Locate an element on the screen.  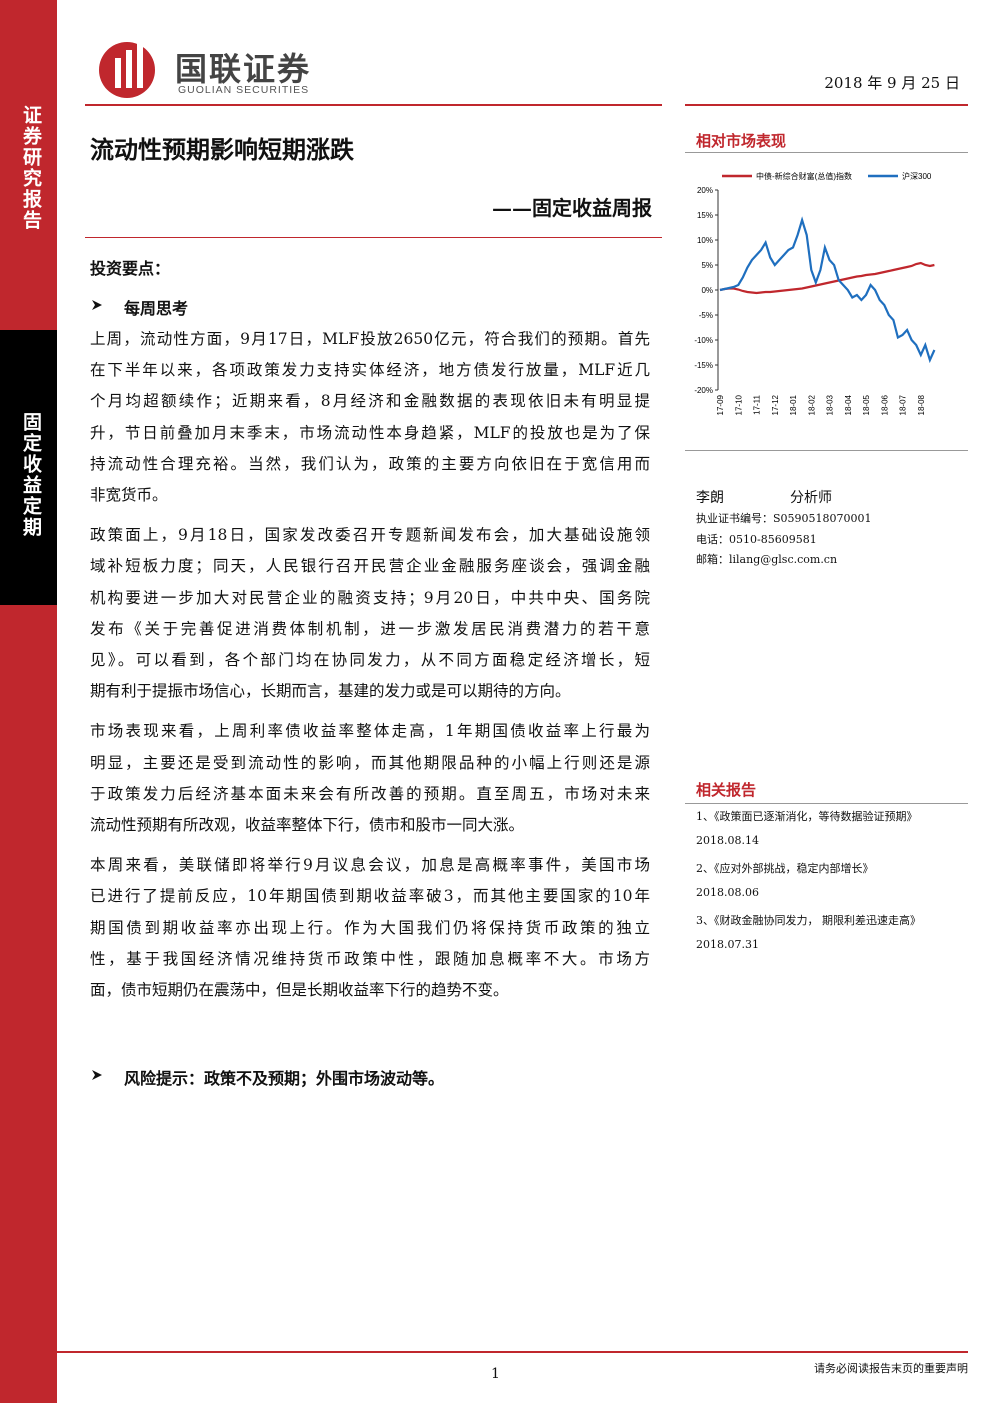
body-line: 升，节日前叠加月末季末，市场流动性本身趋紧，MLF的投放也是为了保 is located at coordinates (370, 432).